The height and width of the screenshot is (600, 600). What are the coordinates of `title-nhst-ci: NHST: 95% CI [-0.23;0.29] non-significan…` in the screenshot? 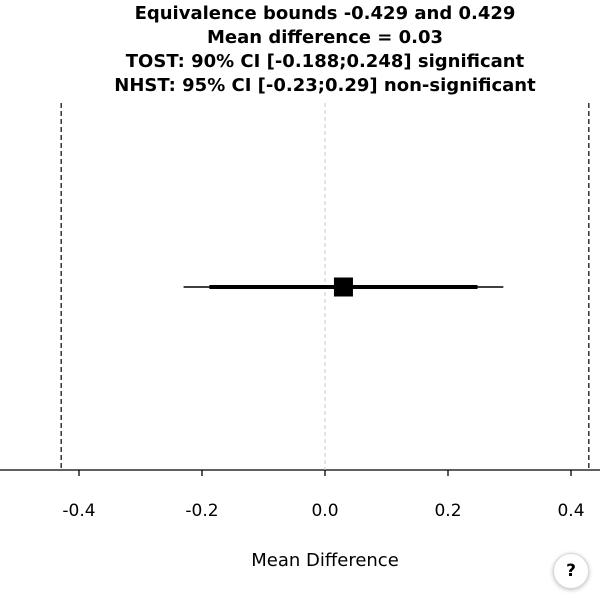 It's located at (325, 85).